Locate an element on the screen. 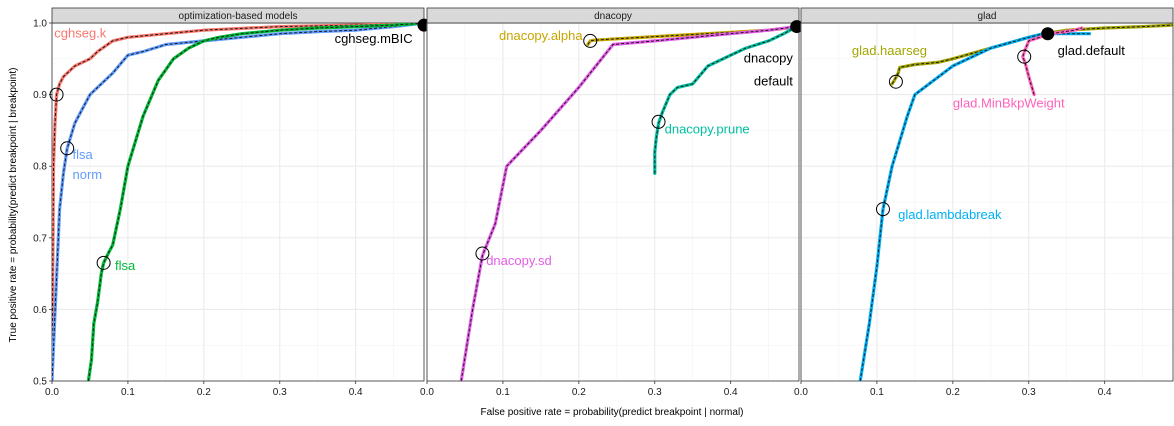 Image resolution: width=1174 pixels, height=426 pixels. y-tick-label: 1.0 is located at coordinates (40, 24).